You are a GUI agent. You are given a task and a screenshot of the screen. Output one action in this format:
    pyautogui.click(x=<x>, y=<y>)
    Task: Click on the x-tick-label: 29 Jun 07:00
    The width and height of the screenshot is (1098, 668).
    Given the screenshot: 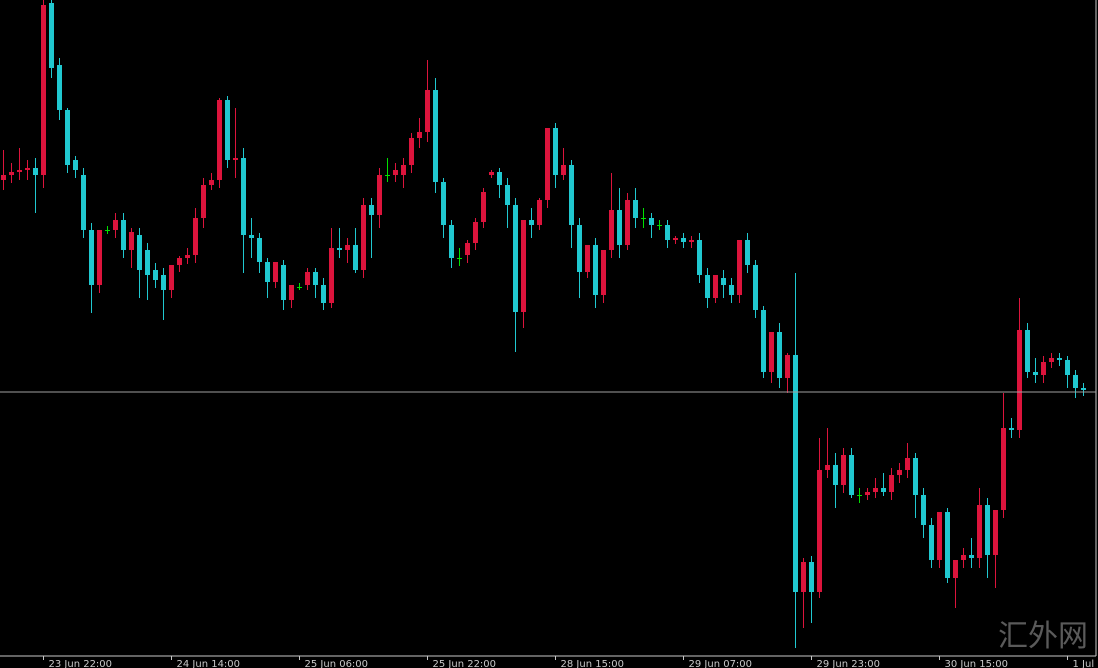 What is the action you would take?
    pyautogui.click(x=721, y=663)
    